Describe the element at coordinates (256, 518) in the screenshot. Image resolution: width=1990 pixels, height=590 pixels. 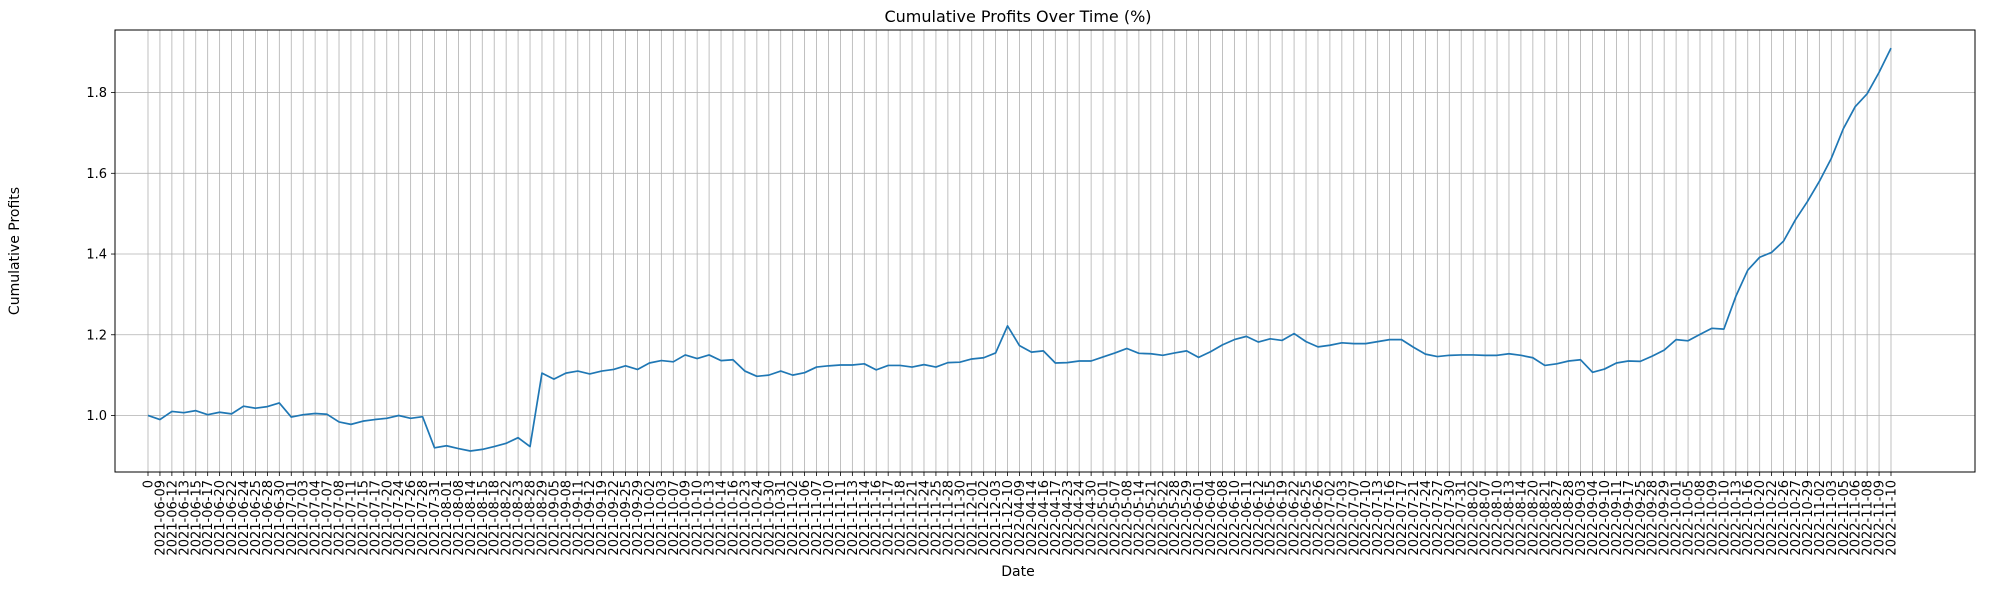
I see `x-tick-label: 2021-06-25` at that location.